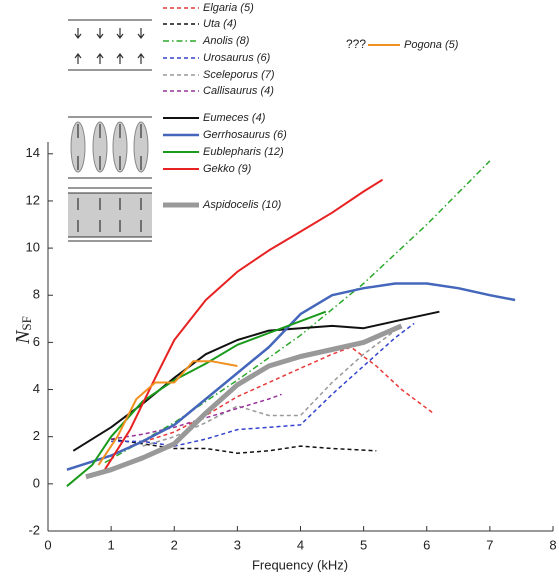 This screenshot has width=559, height=577. Describe the element at coordinates (431, 45) in the screenshot. I see `legend-label: Pogona (5)` at that location.